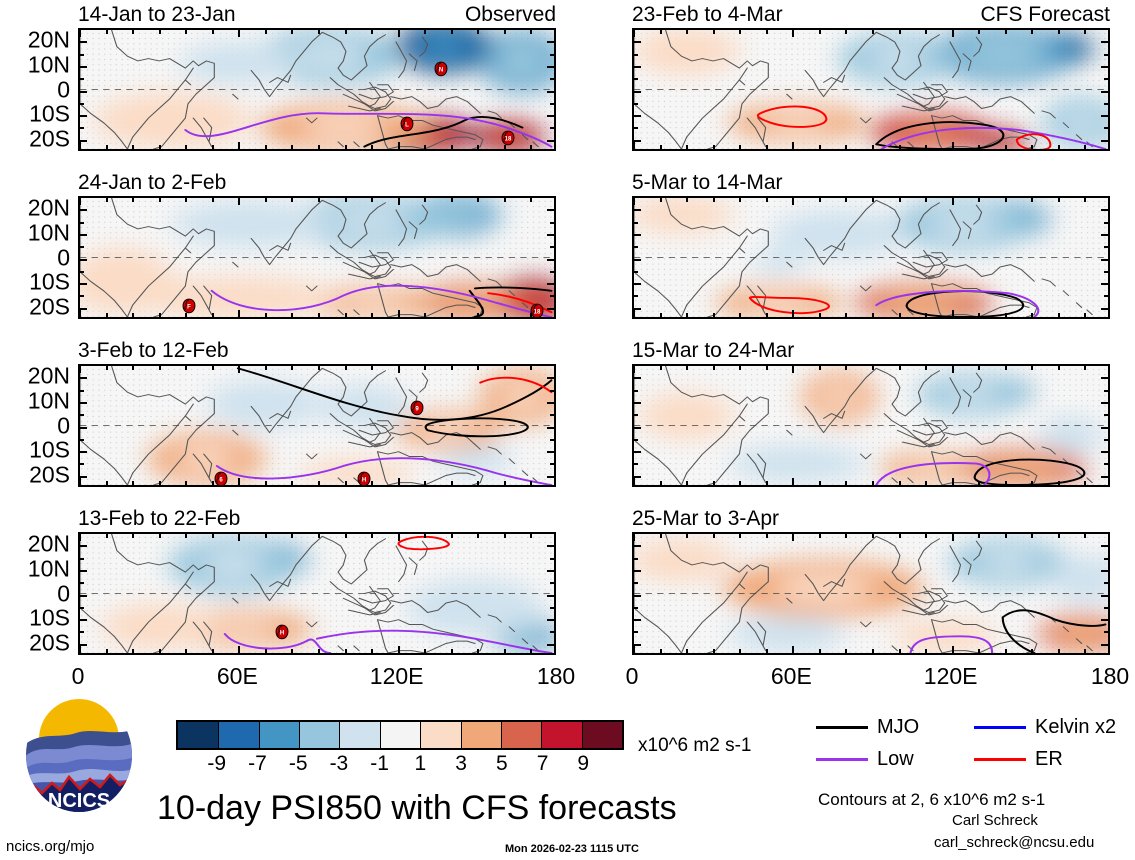 The image size is (1135, 860). What do you see at coordinates (556, 676) in the screenshot?
I see `x-tick-label: 180` at bounding box center [556, 676].